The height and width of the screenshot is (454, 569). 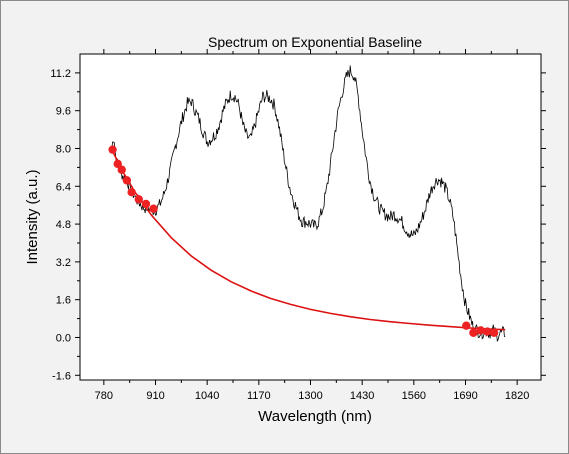 I want to click on y-tick-label: 9.6, so click(x=63, y=112).